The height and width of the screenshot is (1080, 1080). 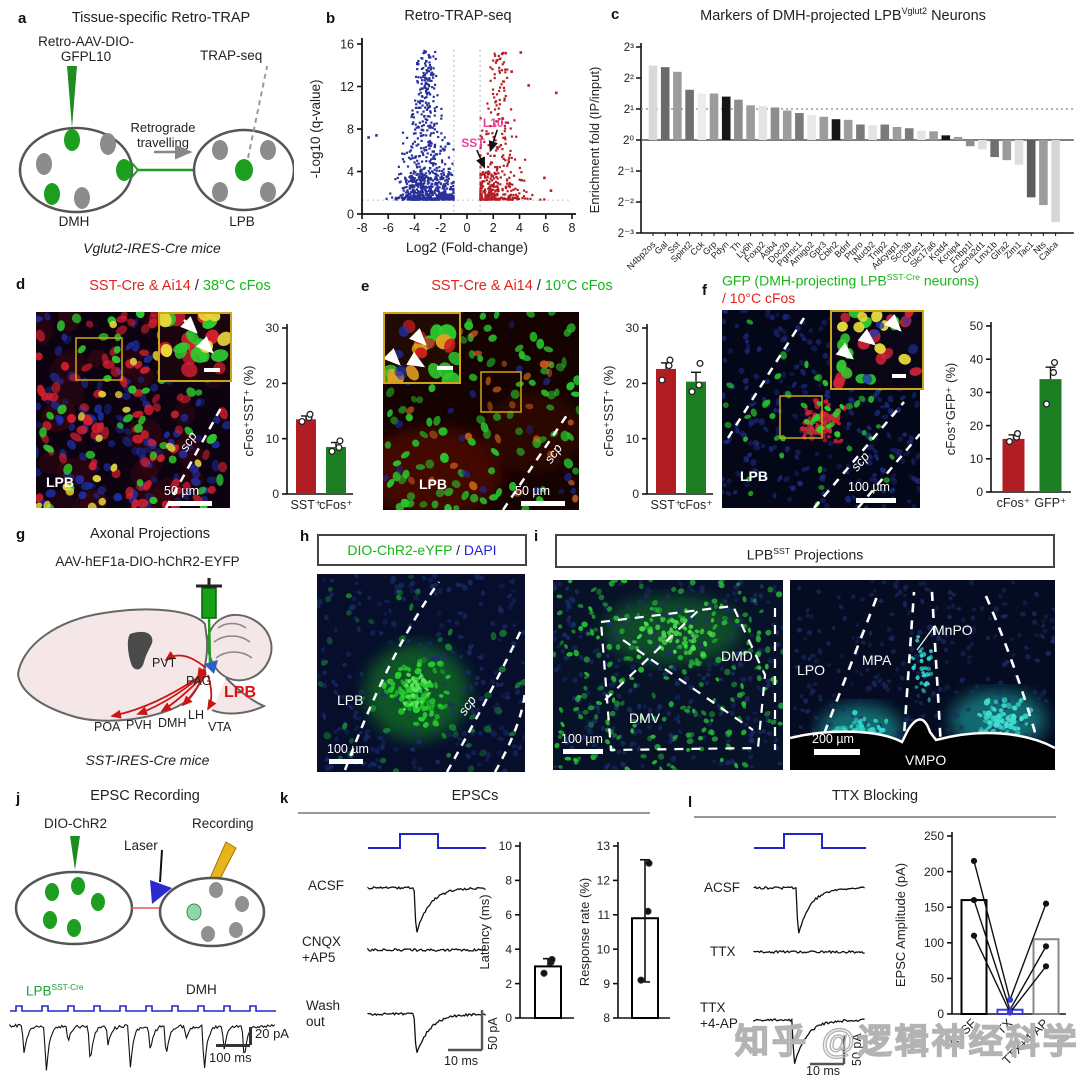 I want to click on title-green: DIO-ChR2-eYFP, so click(x=400, y=550).